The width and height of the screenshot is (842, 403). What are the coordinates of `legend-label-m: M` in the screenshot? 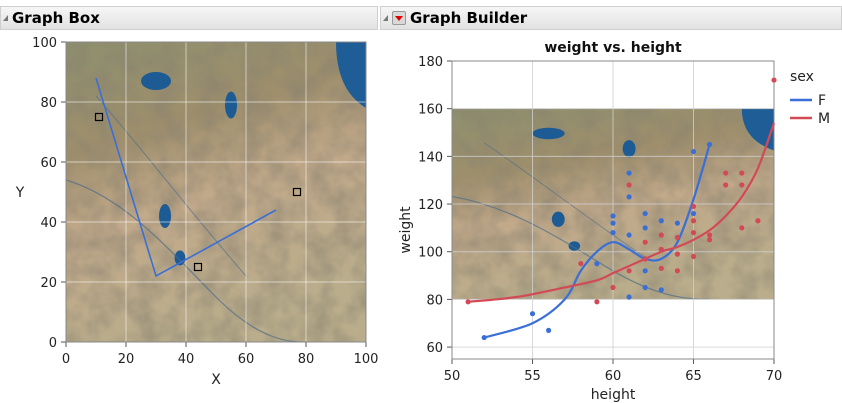 It's located at (824, 119).